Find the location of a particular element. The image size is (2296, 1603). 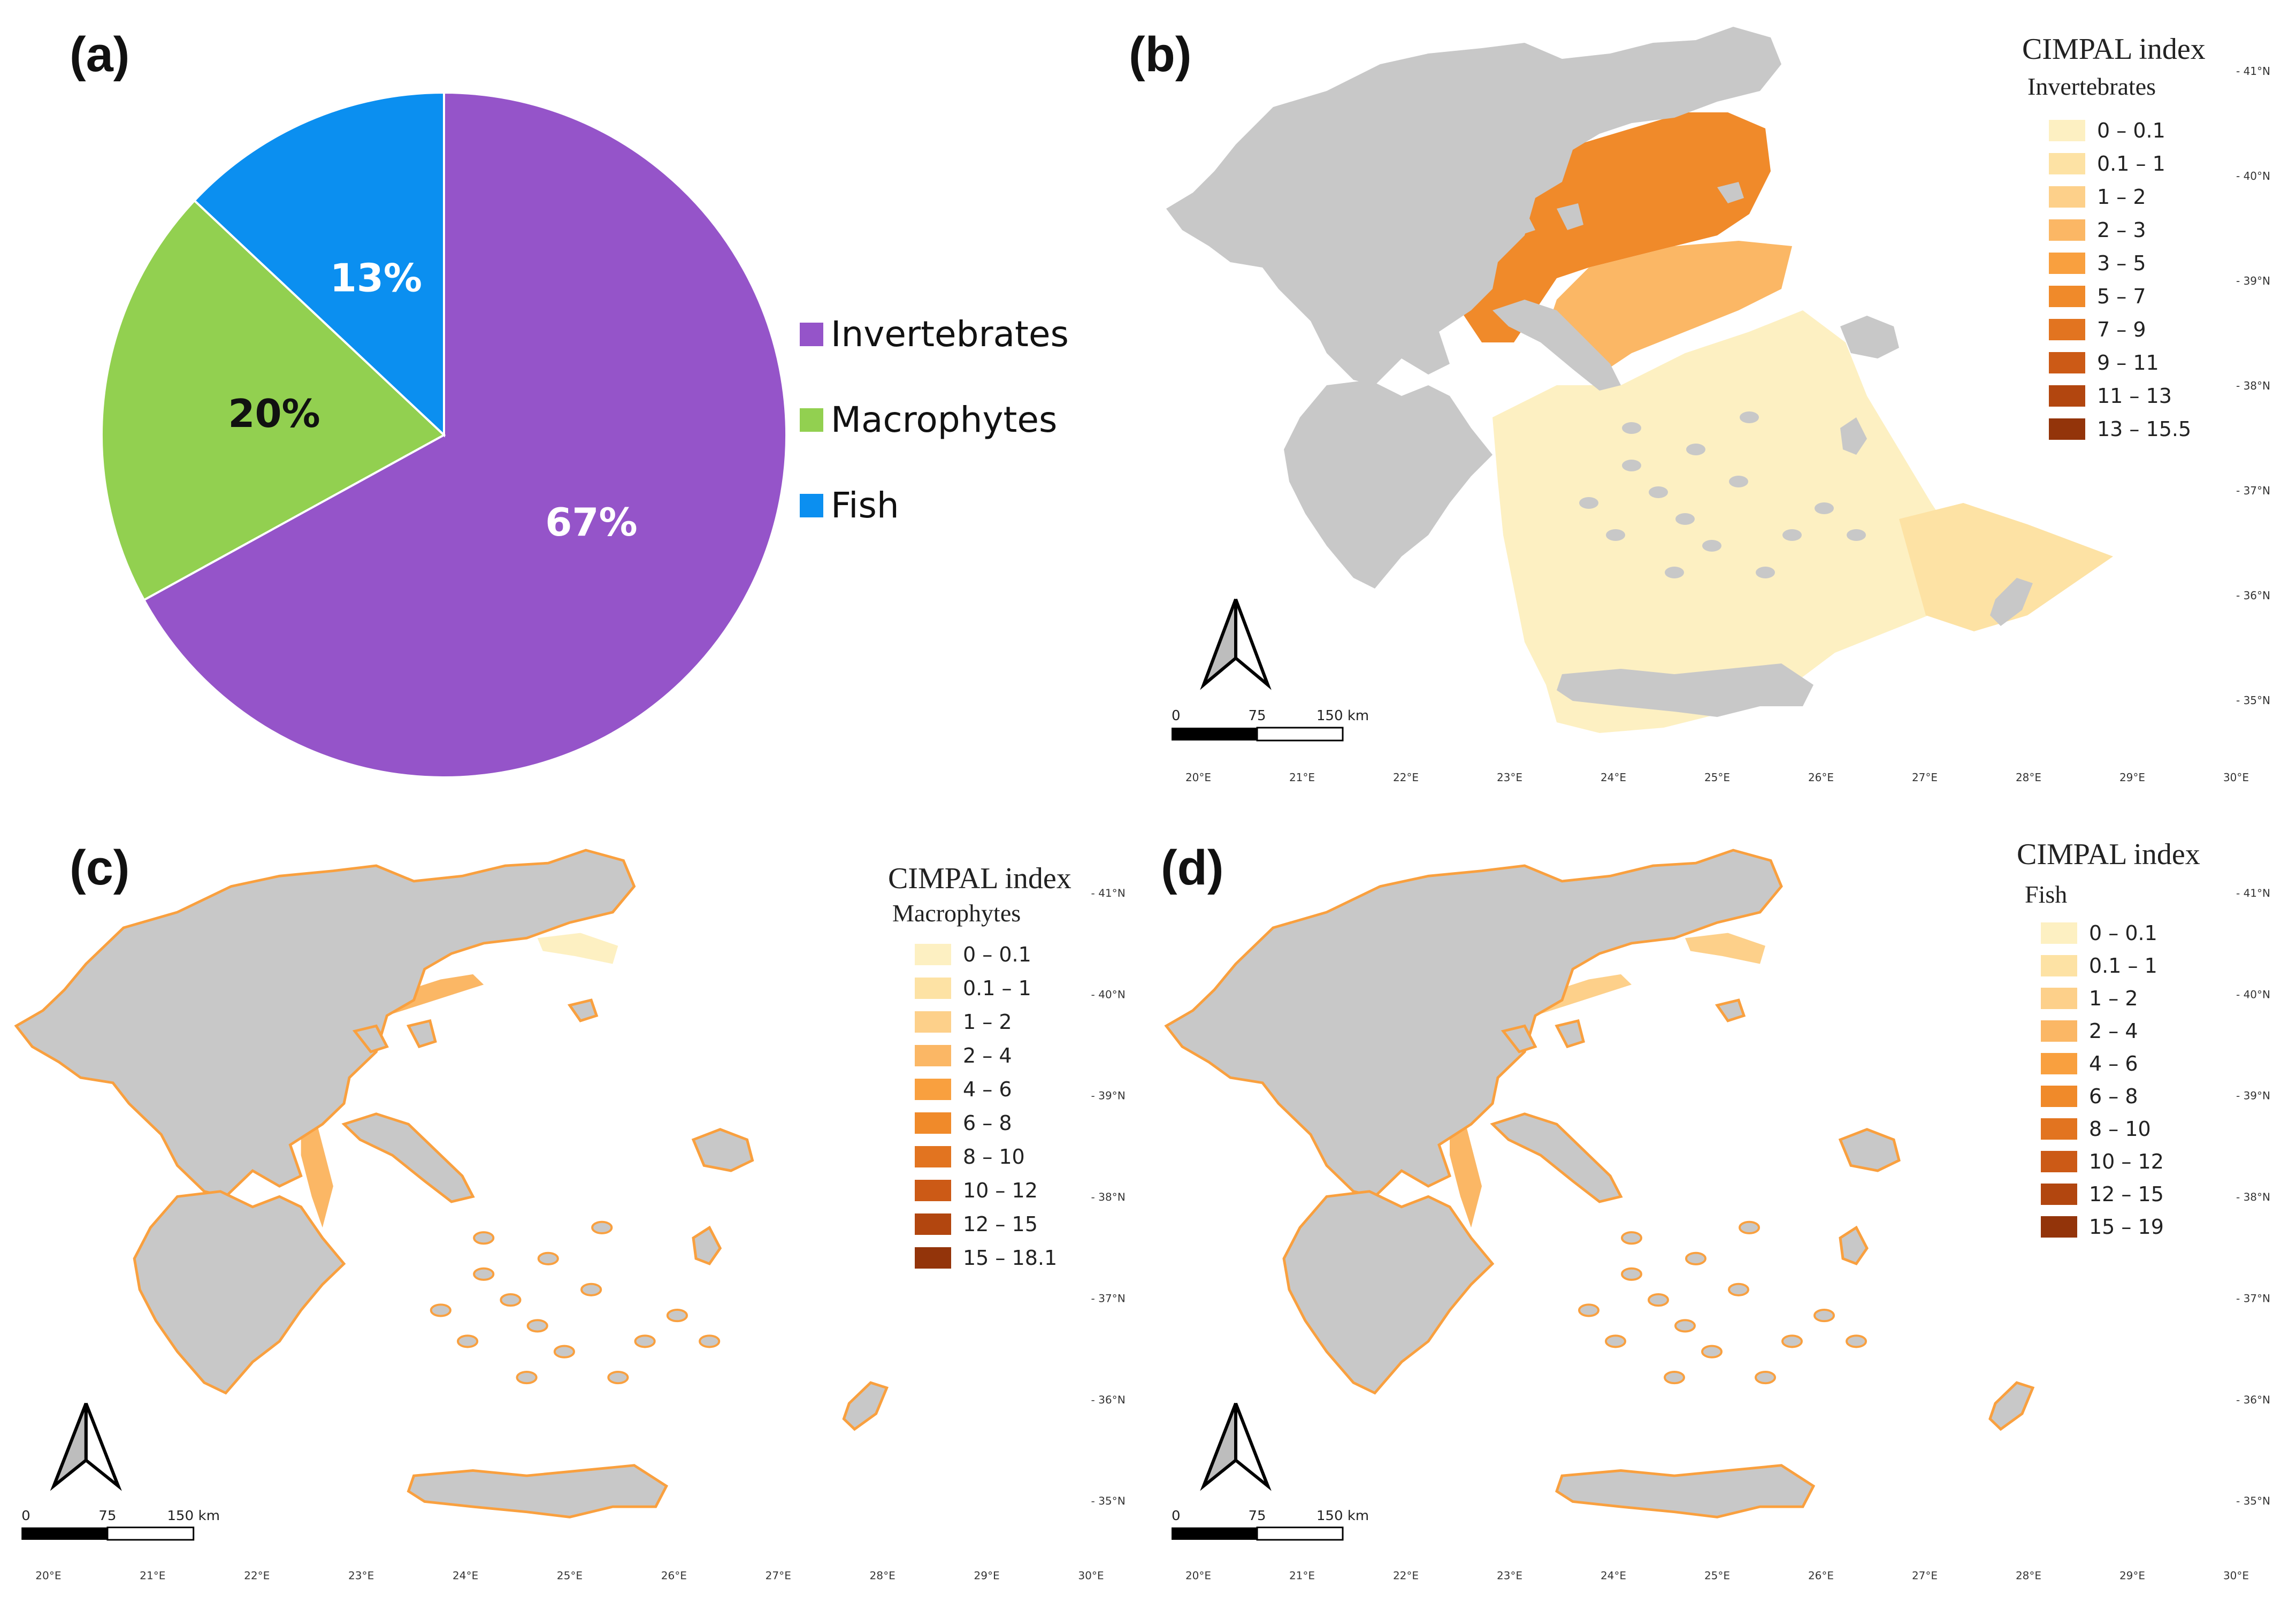

latitude-label: - 37°N is located at coordinates (2253, 1299).